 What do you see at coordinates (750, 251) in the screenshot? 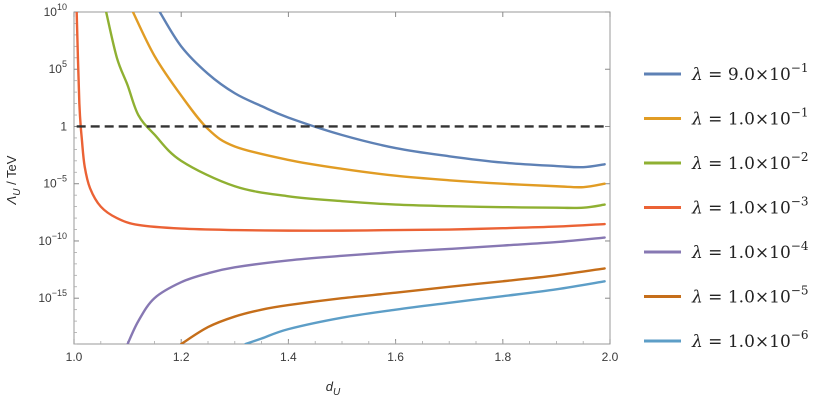
I see `legend-label: λ = 1.0×10−4` at bounding box center [750, 251].